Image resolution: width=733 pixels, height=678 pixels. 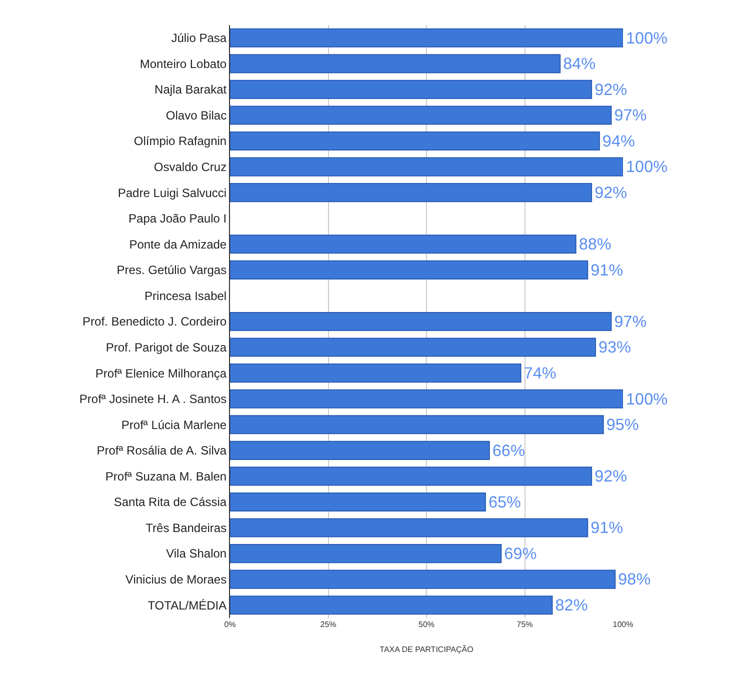 I want to click on y-tick-label: Osvaldo Cruz, so click(x=190, y=167).